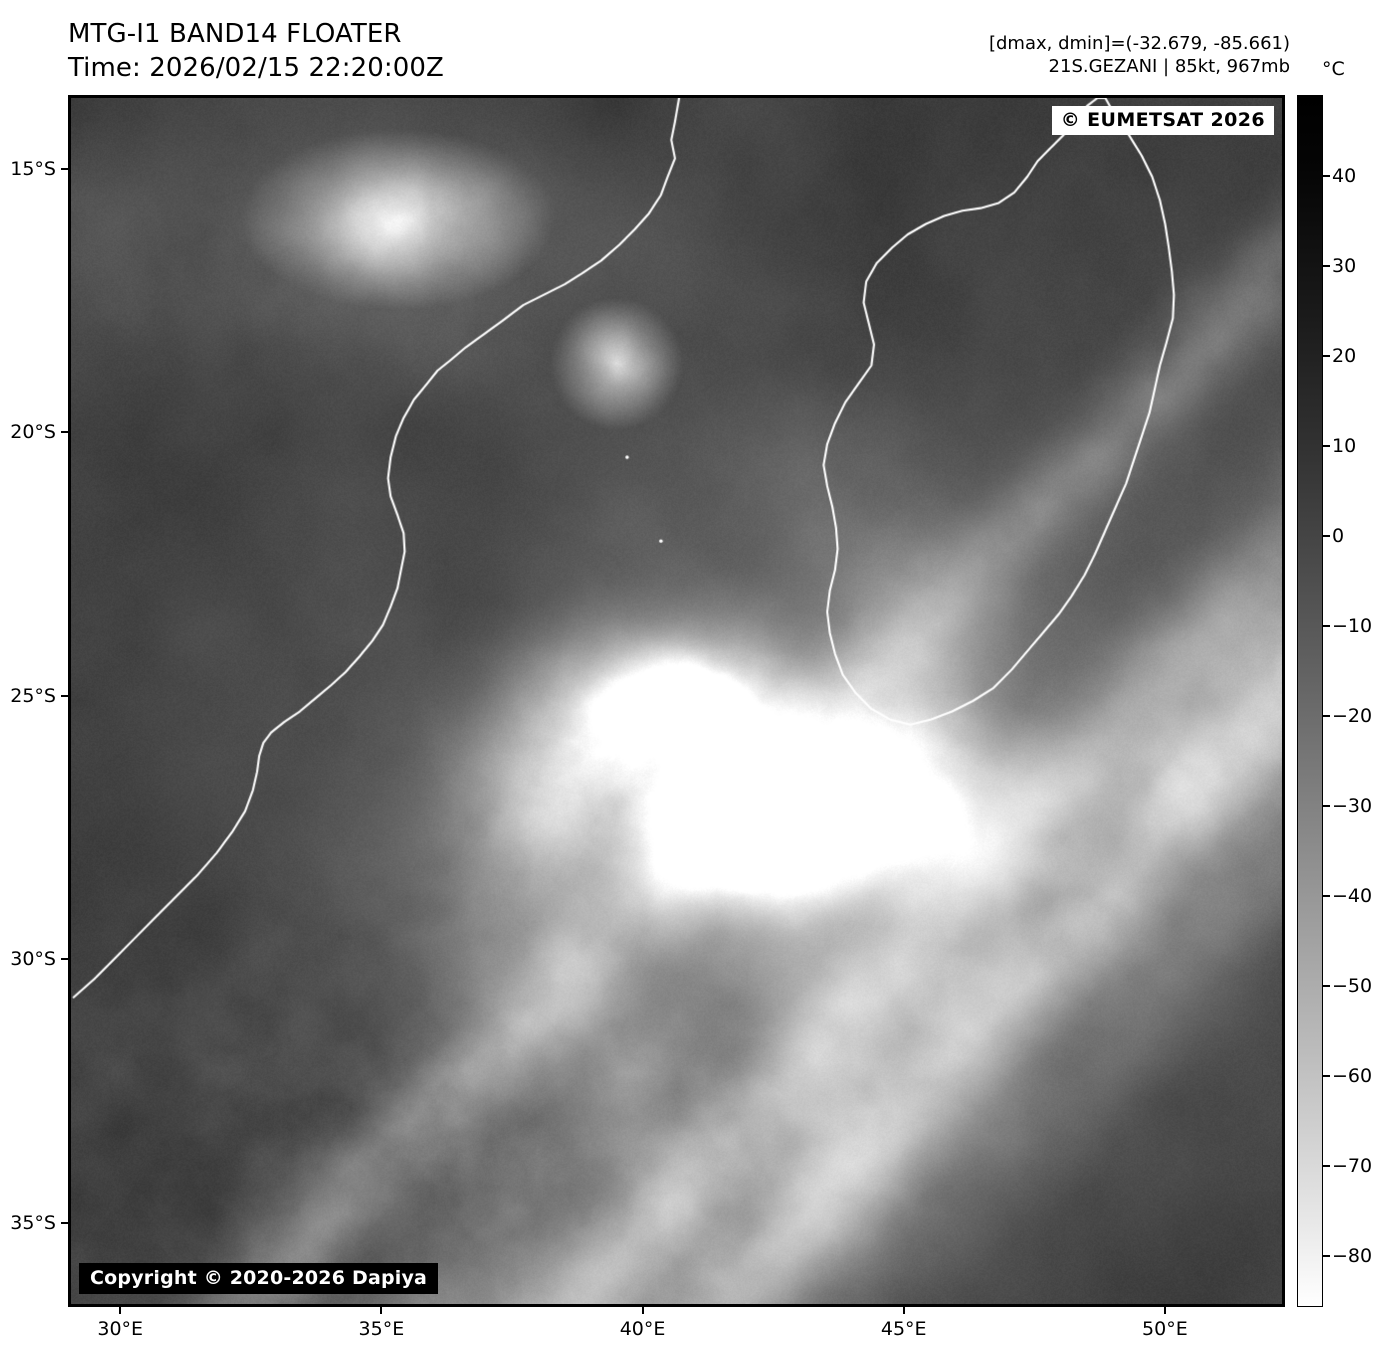 This screenshot has width=1388, height=1359. Describe the element at coordinates (256, 67) in the screenshot. I see `observation-time: Time: 2026/02/15 22:20:00Z` at that location.